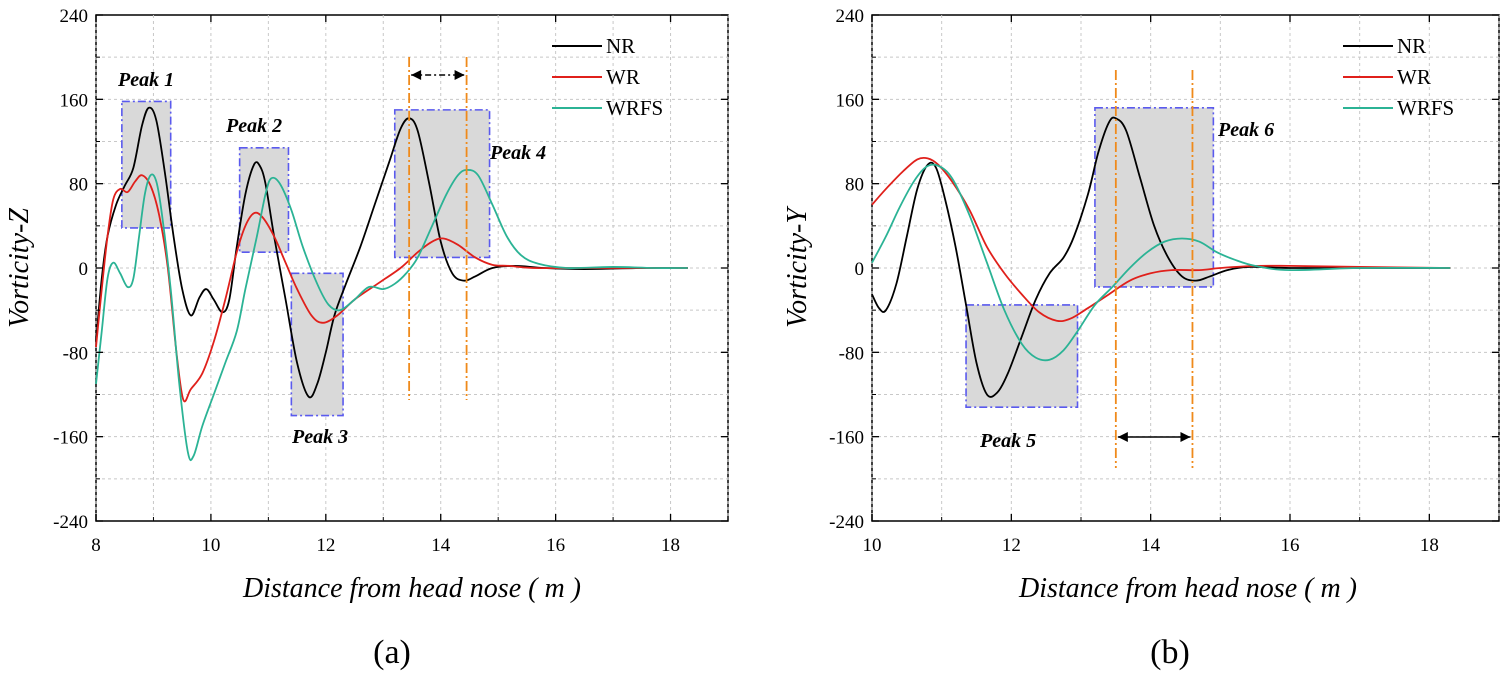 This screenshot has height=673, width=1505. Describe the element at coordinates (411, 588) in the screenshot. I see `panel-a-xlabel: Distance from head nose ( m )` at that location.